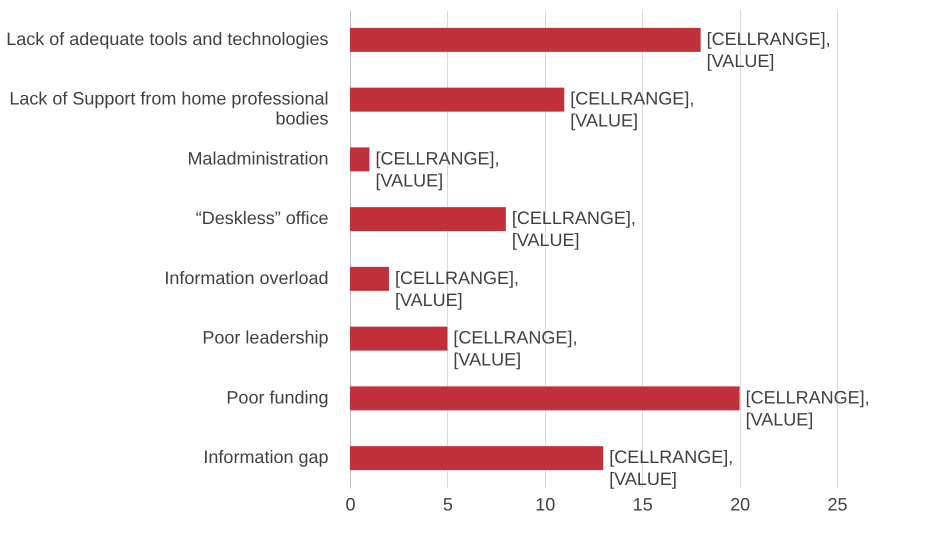 This screenshot has height=534, width=947. I want to click on x-tick-label: 20, so click(740, 504).